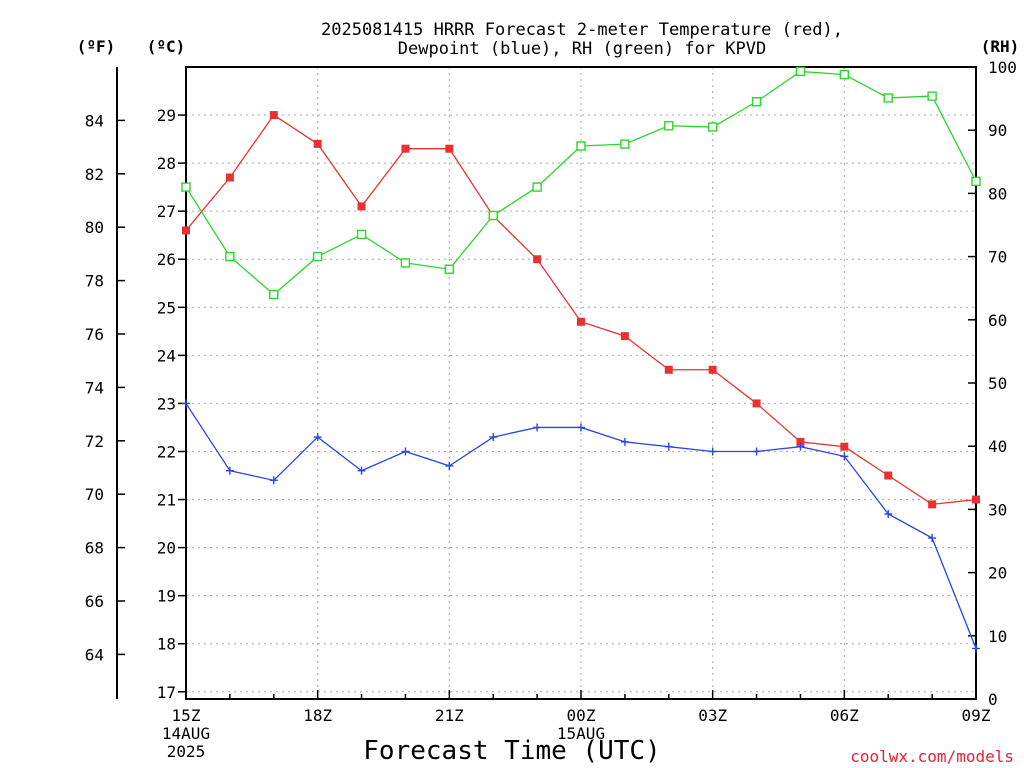 The width and height of the screenshot is (1024, 768). Describe the element at coordinates (166, 596) in the screenshot. I see `celsius-tick-label: 19` at that location.